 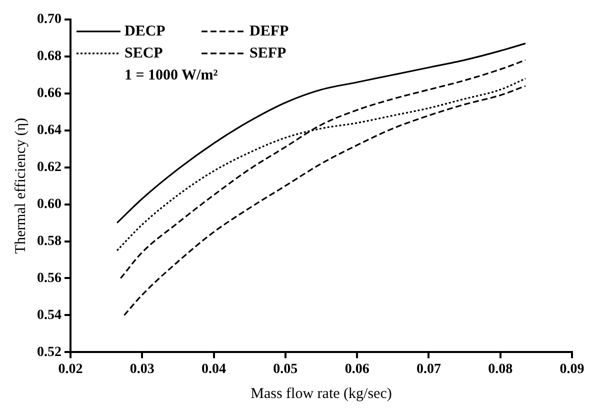 I want to click on legend-label: DEFP, so click(x=269, y=31).